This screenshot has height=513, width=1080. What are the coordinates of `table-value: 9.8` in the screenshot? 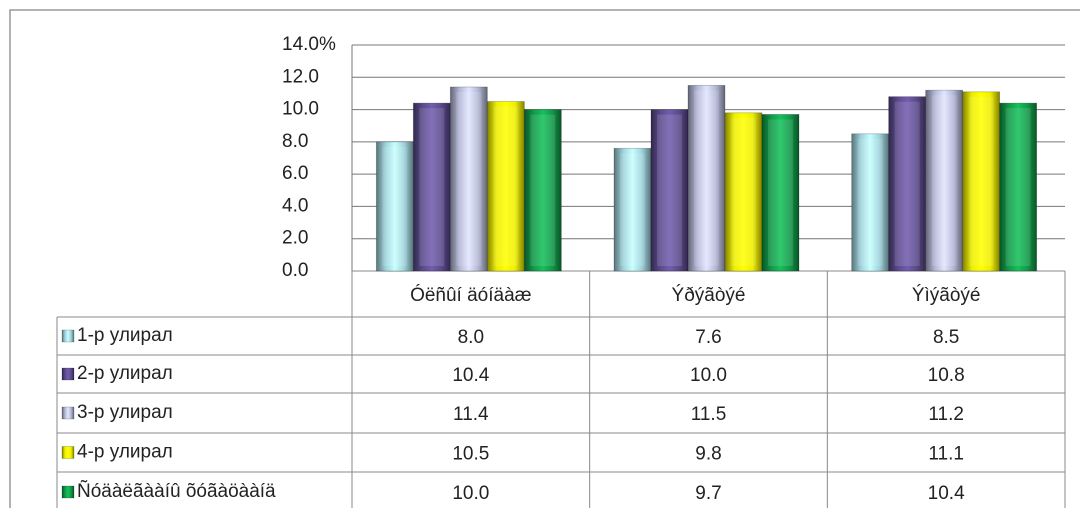 It's located at (708, 454).